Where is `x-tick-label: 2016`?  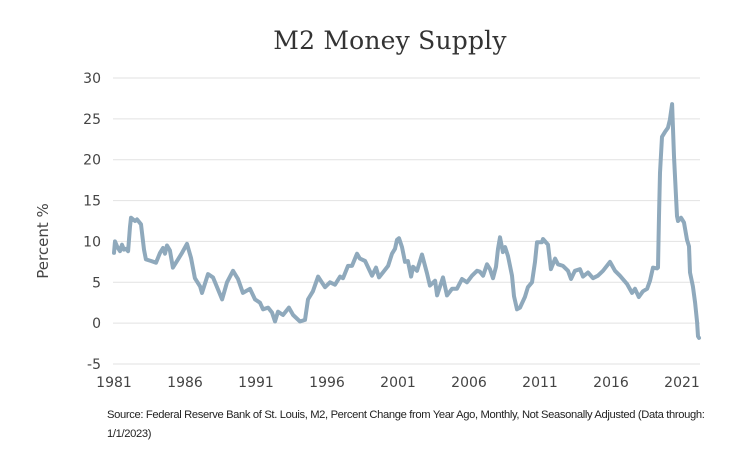
x-tick-label: 2016 is located at coordinates (611, 383).